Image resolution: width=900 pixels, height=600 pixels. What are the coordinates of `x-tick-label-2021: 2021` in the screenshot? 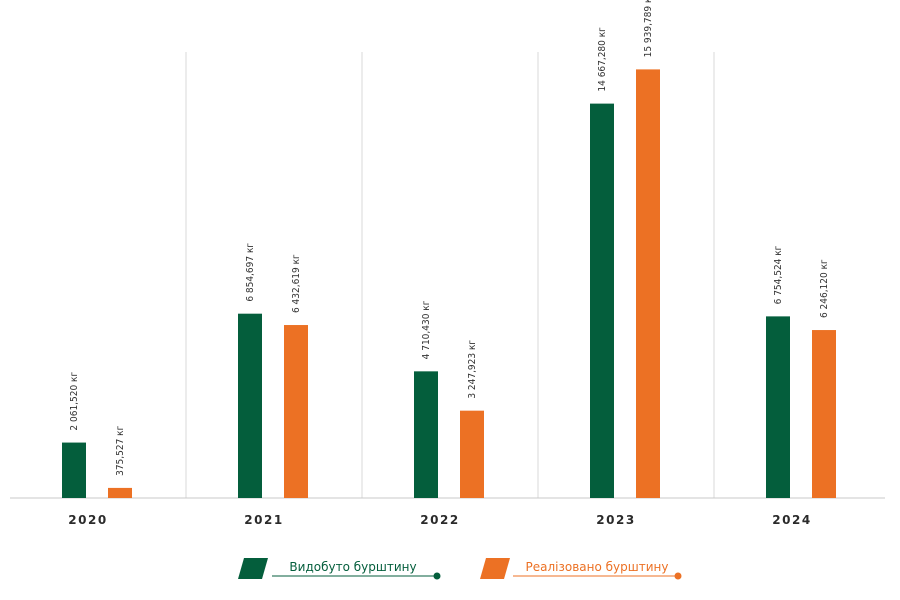 It's located at (263, 520).